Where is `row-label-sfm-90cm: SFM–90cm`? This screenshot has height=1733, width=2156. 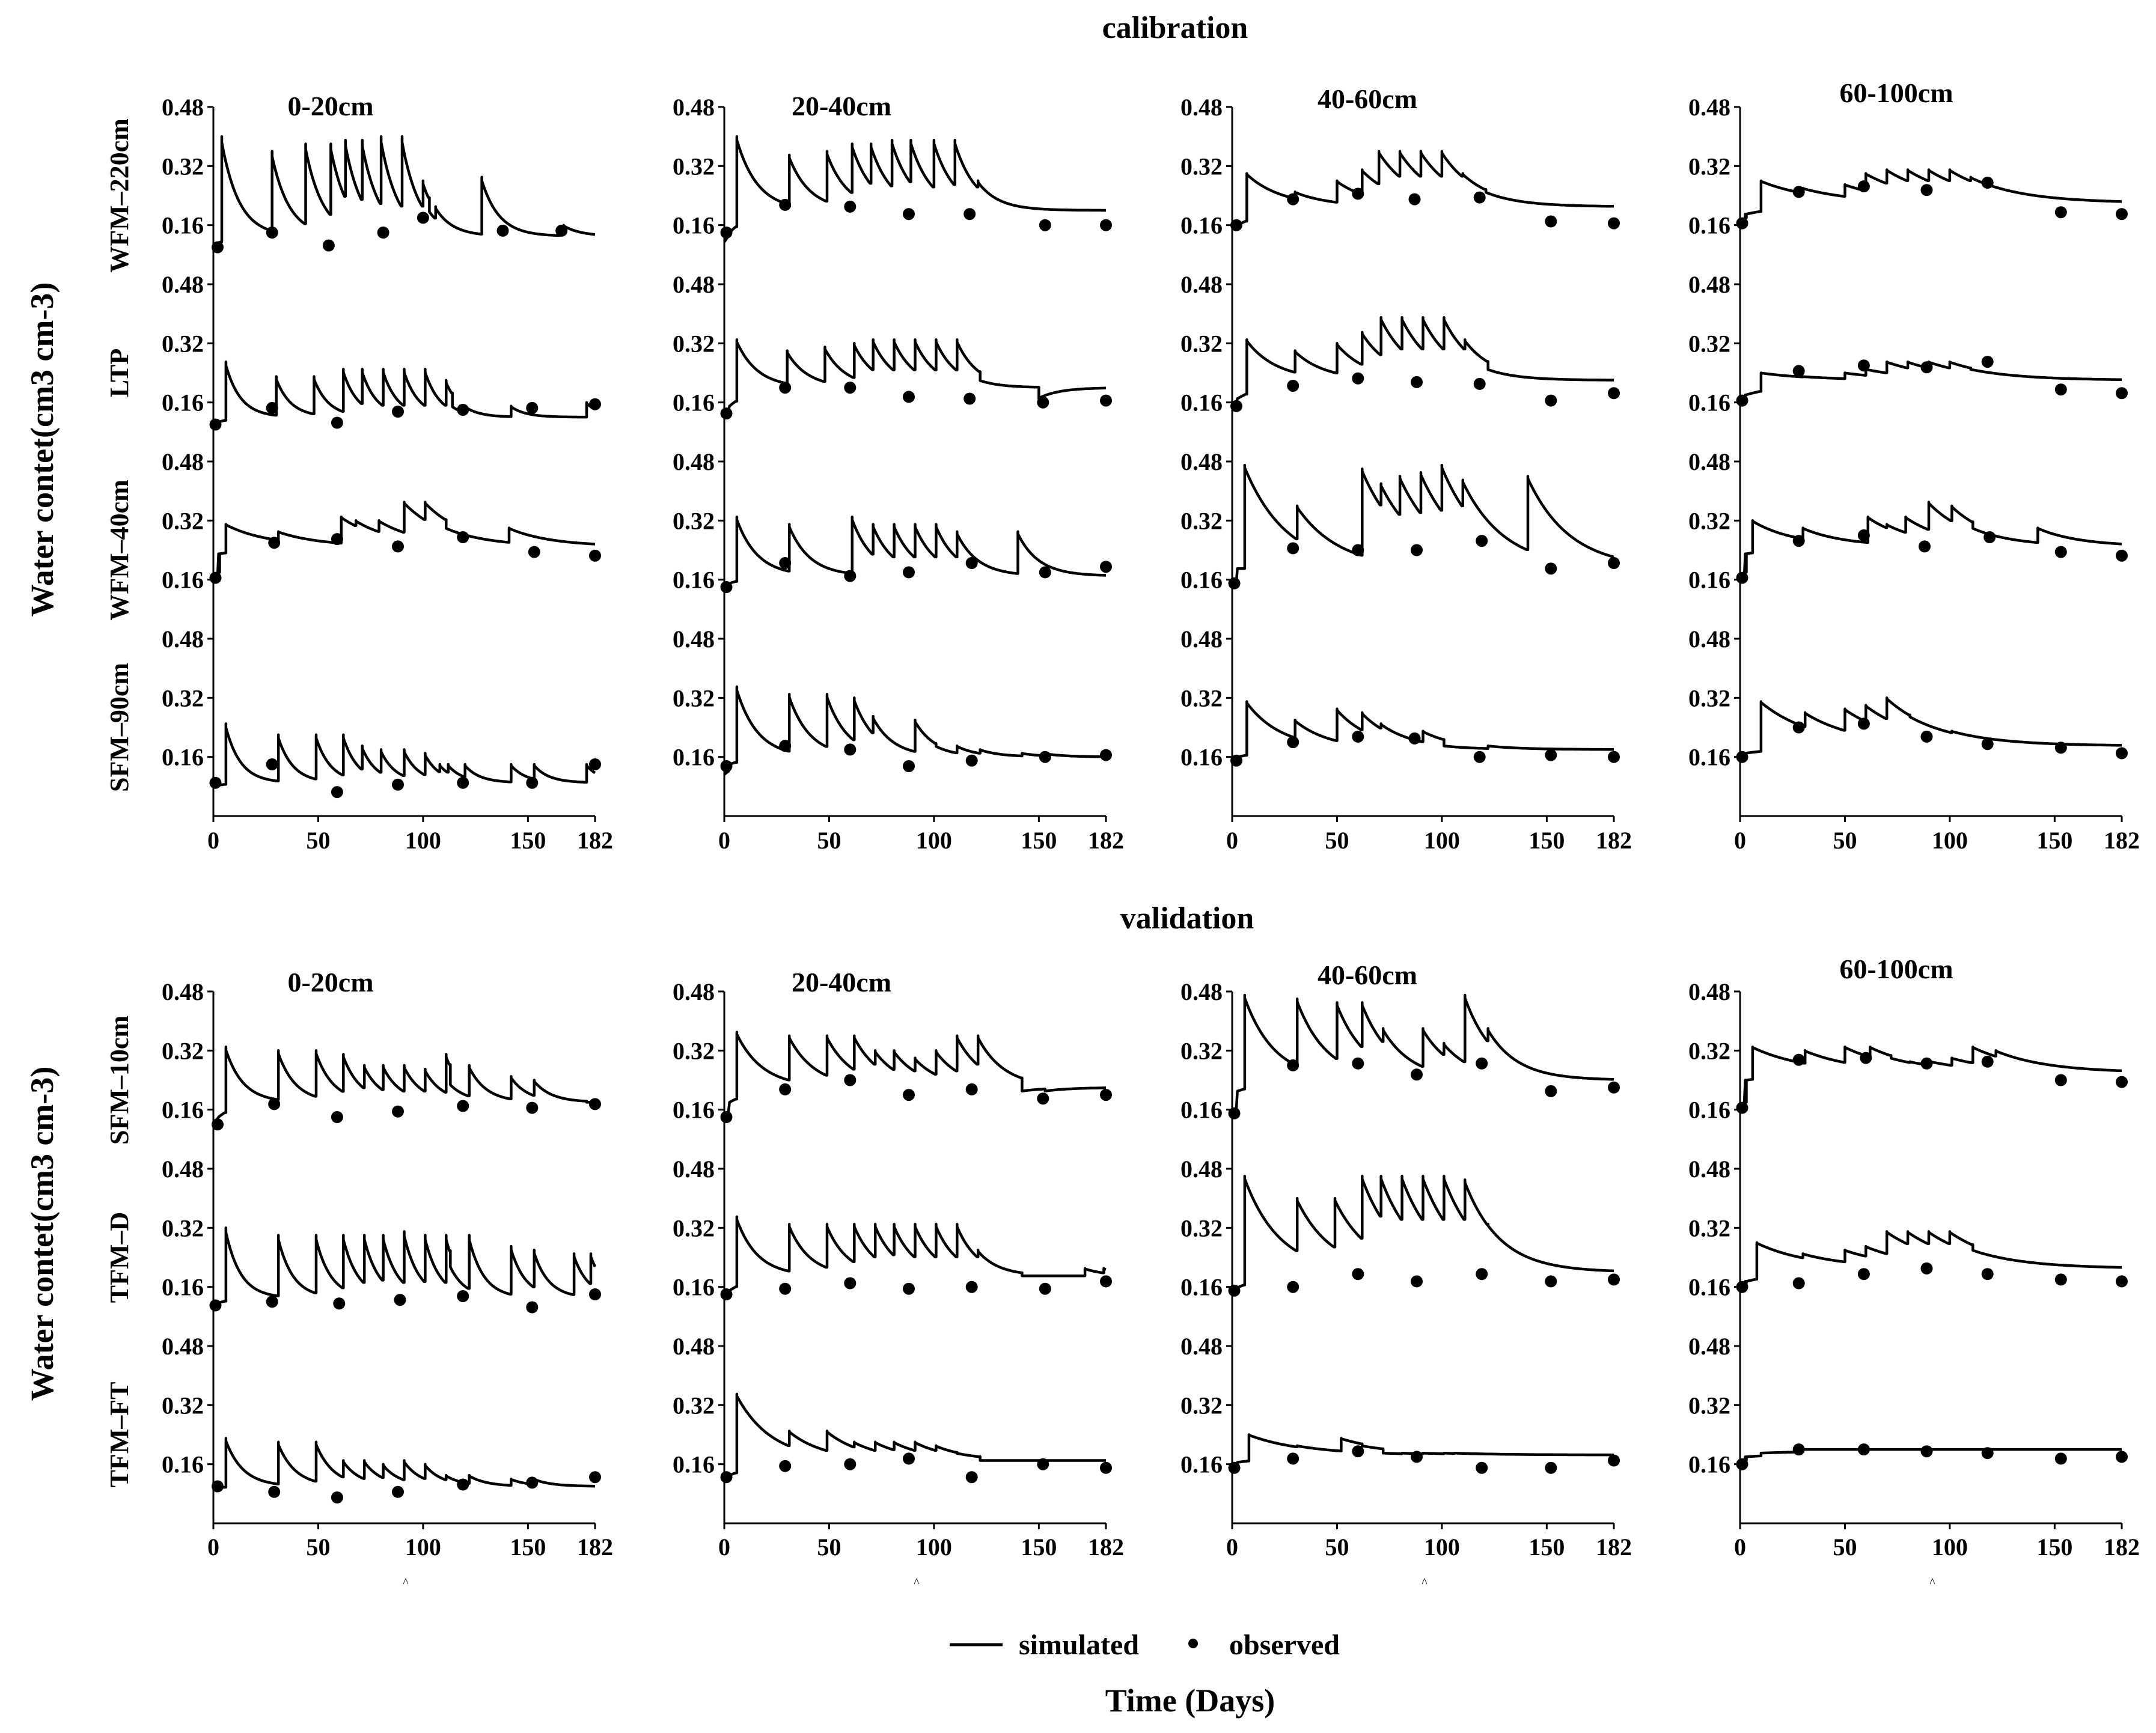
row-label-sfm-90cm: SFM–90cm is located at coordinates (119, 727).